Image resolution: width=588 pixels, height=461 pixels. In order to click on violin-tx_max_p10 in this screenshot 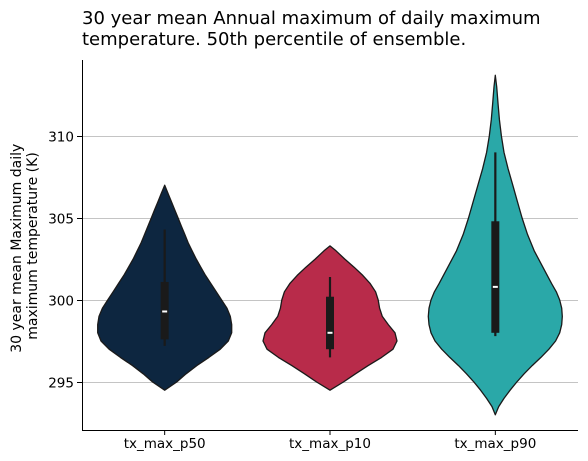, I will do `click(330, 318)`.